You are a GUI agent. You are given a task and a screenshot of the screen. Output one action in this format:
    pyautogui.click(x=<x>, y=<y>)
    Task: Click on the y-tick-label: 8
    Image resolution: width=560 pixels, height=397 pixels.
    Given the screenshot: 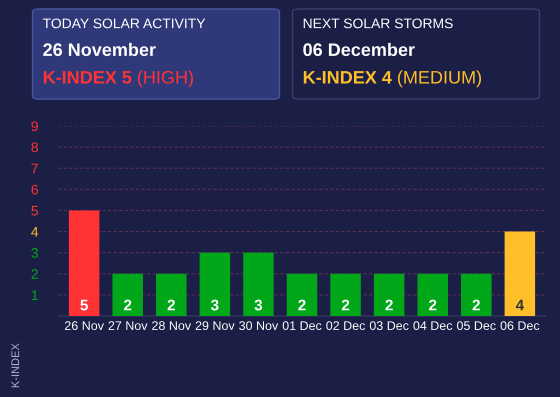 What is the action you would take?
    pyautogui.click(x=34, y=147)
    